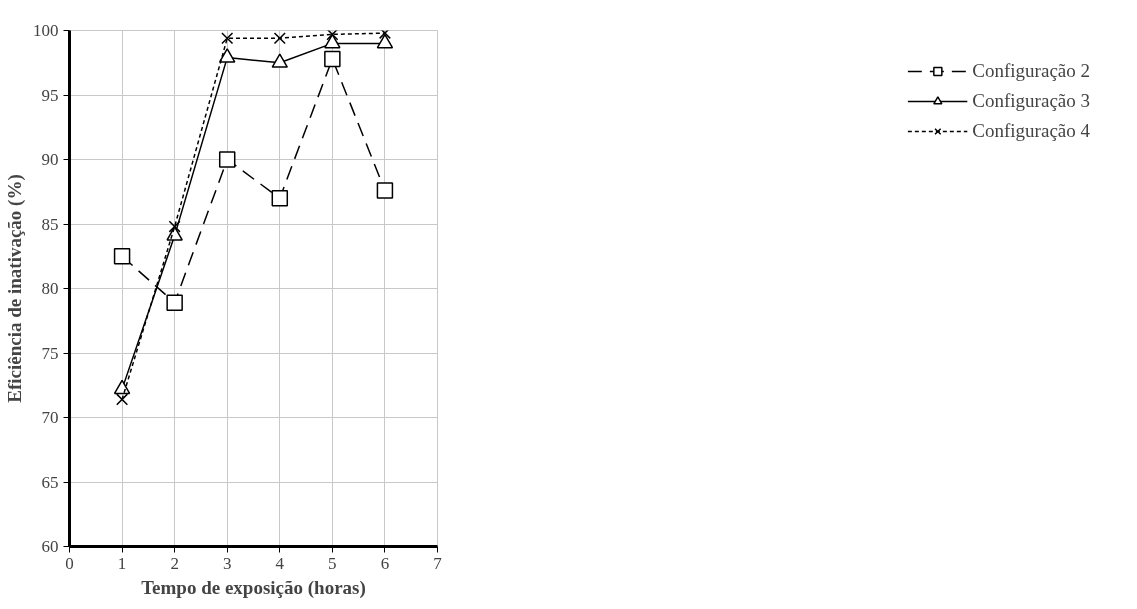 The height and width of the screenshot is (609, 1137). I want to click on y-tick-label: 90, so click(50, 159).